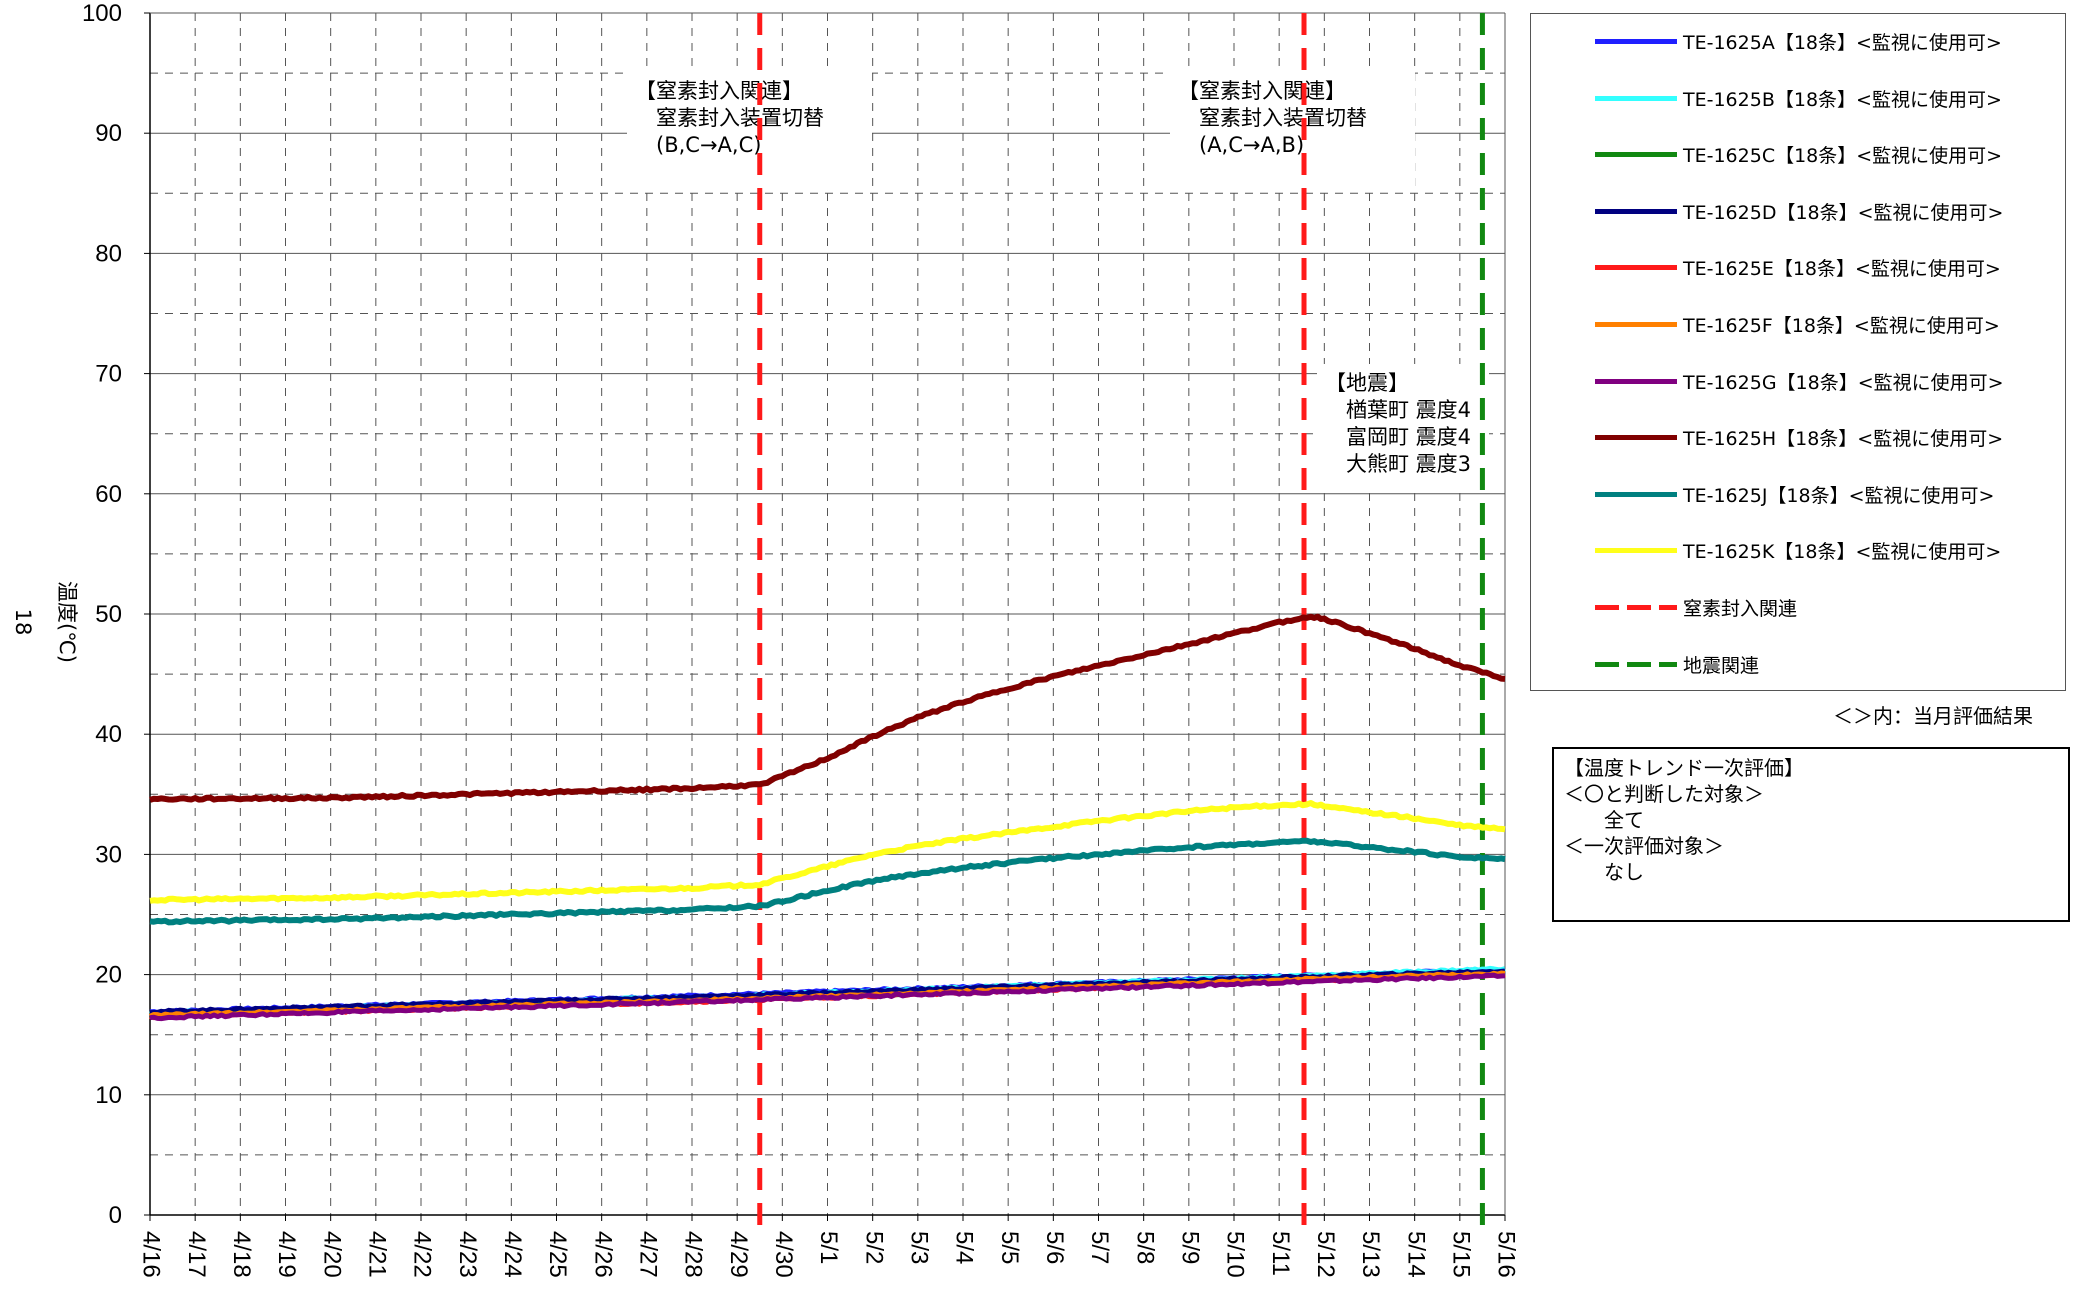 The height and width of the screenshot is (1300, 2089). I want to click on legend-label: TE-1625D【18条】<監視に使用可>, so click(1843, 212).